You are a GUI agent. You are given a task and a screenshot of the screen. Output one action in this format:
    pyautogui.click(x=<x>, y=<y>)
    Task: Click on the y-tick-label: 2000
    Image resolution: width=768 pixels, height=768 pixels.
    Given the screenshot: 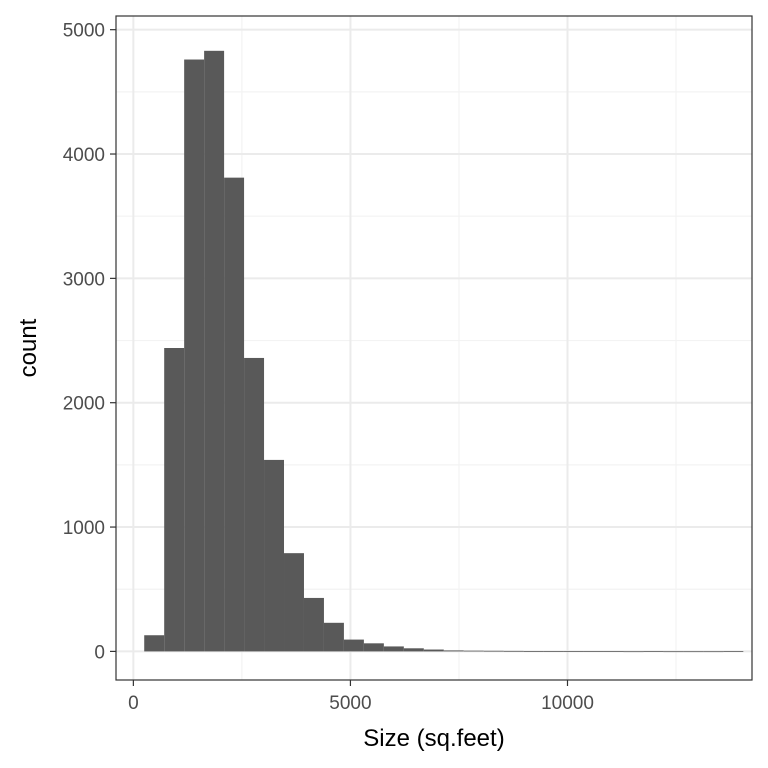 What is the action you would take?
    pyautogui.click(x=84, y=404)
    